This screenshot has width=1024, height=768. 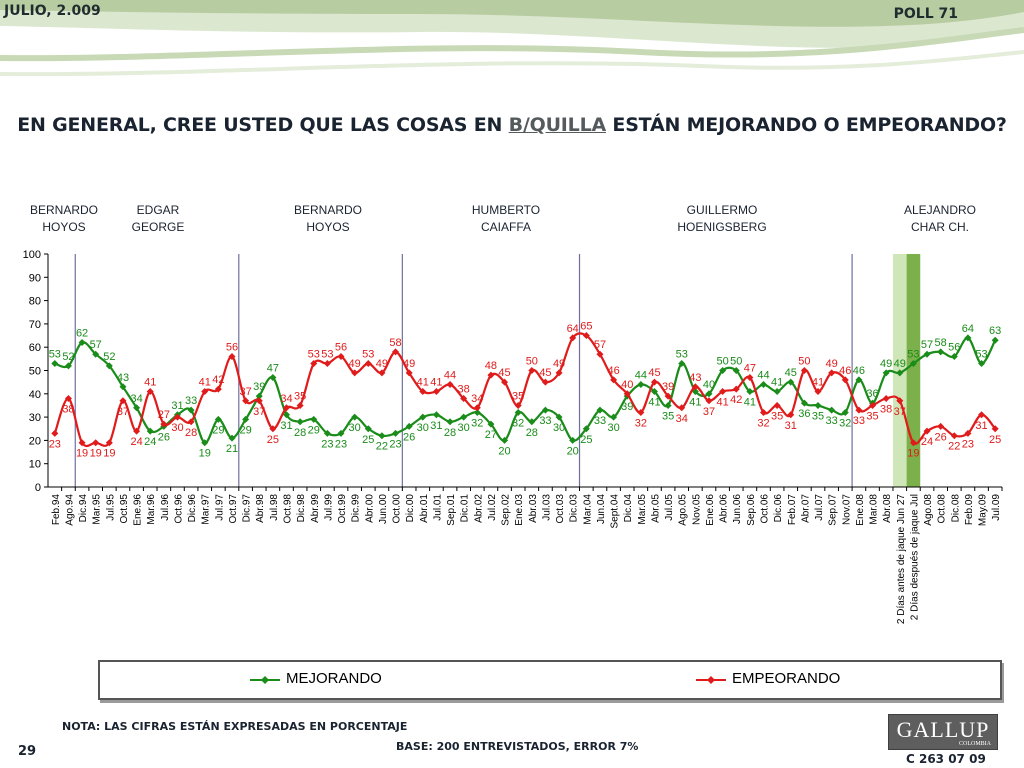 I want to click on x-tick-label: Dic.06, so click(x=778, y=508).